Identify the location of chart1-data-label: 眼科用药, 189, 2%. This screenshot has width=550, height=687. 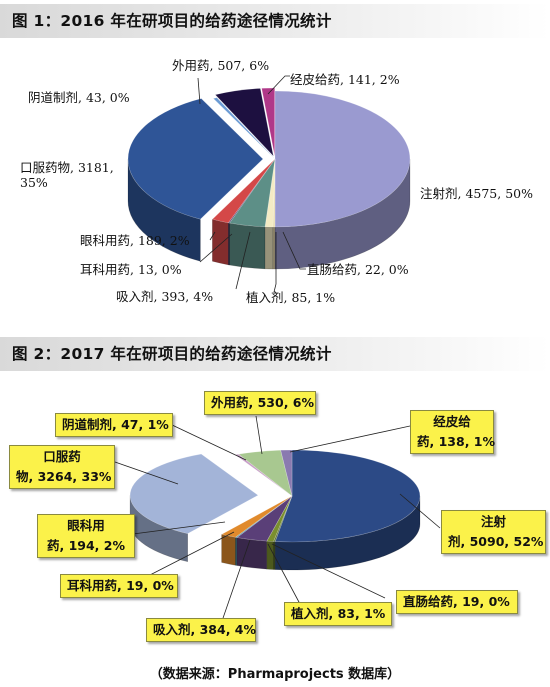
(135, 240).